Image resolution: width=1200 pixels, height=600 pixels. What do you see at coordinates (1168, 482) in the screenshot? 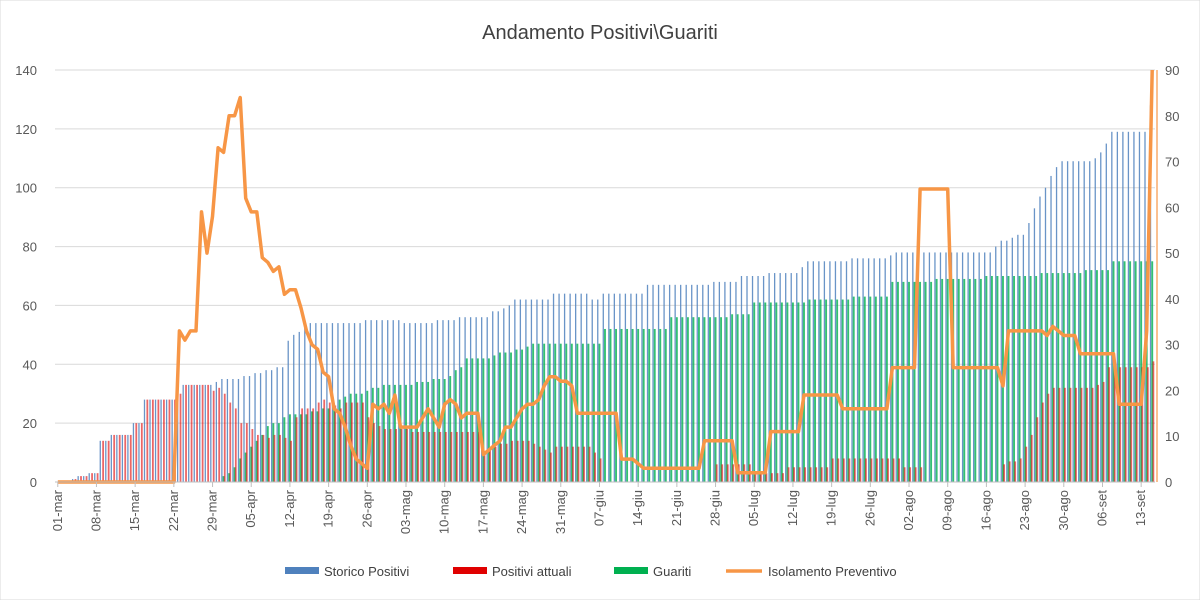
I see `y-right-tick-label: 0` at bounding box center [1168, 482].